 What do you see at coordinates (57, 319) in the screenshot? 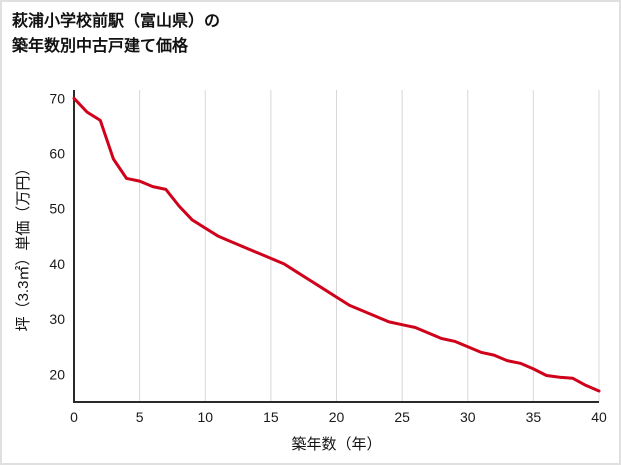
I see `y-tick-label: 30` at bounding box center [57, 319].